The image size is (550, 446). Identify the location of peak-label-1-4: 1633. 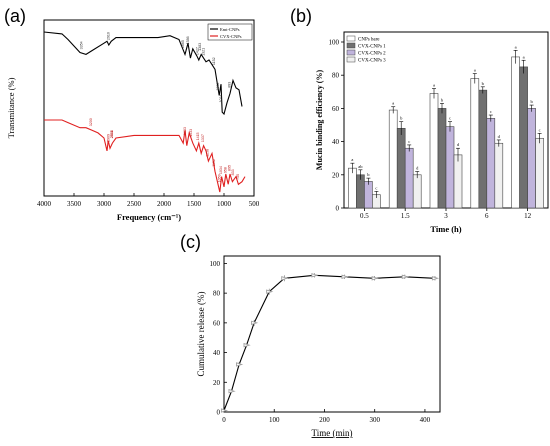
(185, 131).